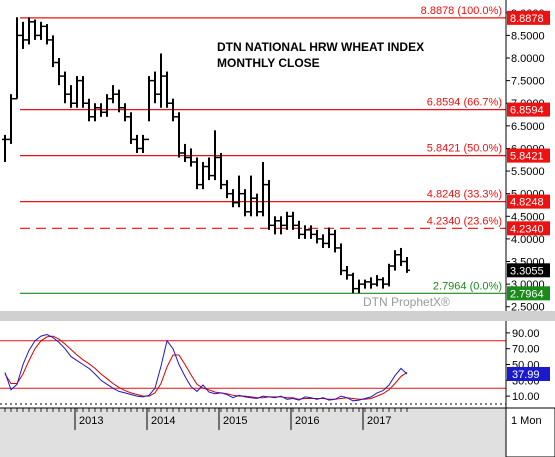 Image resolution: width=555 pixels, height=457 pixels. Describe the element at coordinates (379, 421) in the screenshot. I see `date-axis-label: 2017` at that location.